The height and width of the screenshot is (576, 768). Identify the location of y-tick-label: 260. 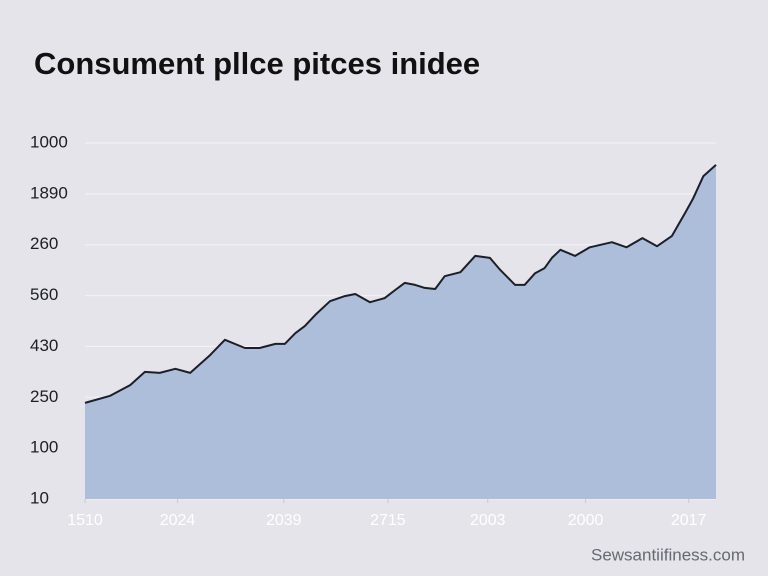
(44, 243).